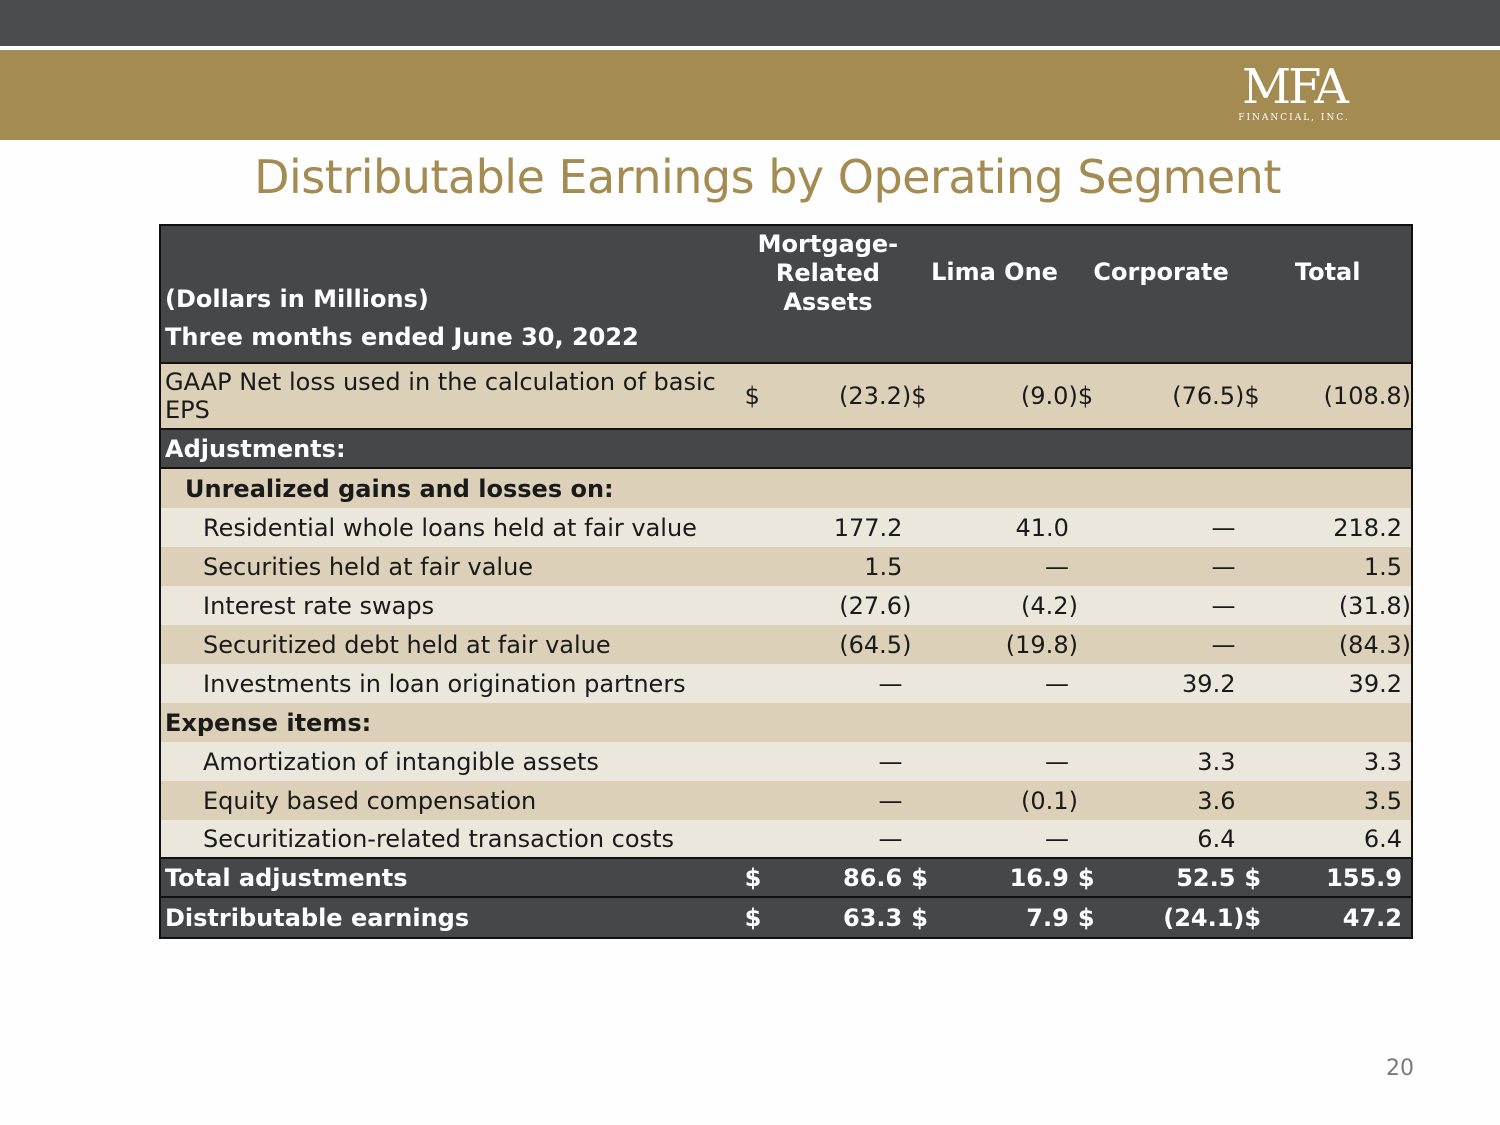 This screenshot has height=1125, width=1500. What do you see at coordinates (828, 918) in the screenshot?
I see `value-cell: $63.3` at bounding box center [828, 918].